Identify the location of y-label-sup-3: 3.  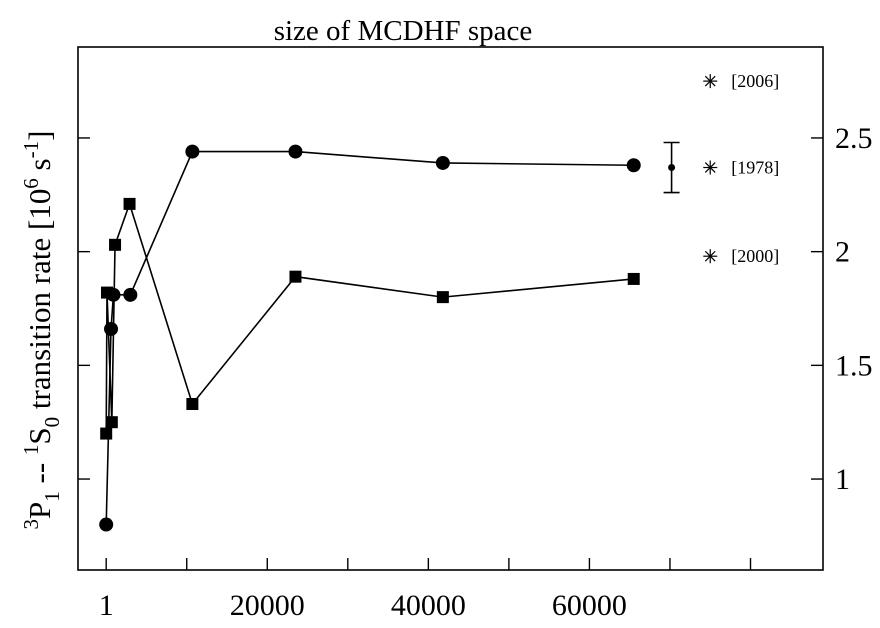
(31, 524).